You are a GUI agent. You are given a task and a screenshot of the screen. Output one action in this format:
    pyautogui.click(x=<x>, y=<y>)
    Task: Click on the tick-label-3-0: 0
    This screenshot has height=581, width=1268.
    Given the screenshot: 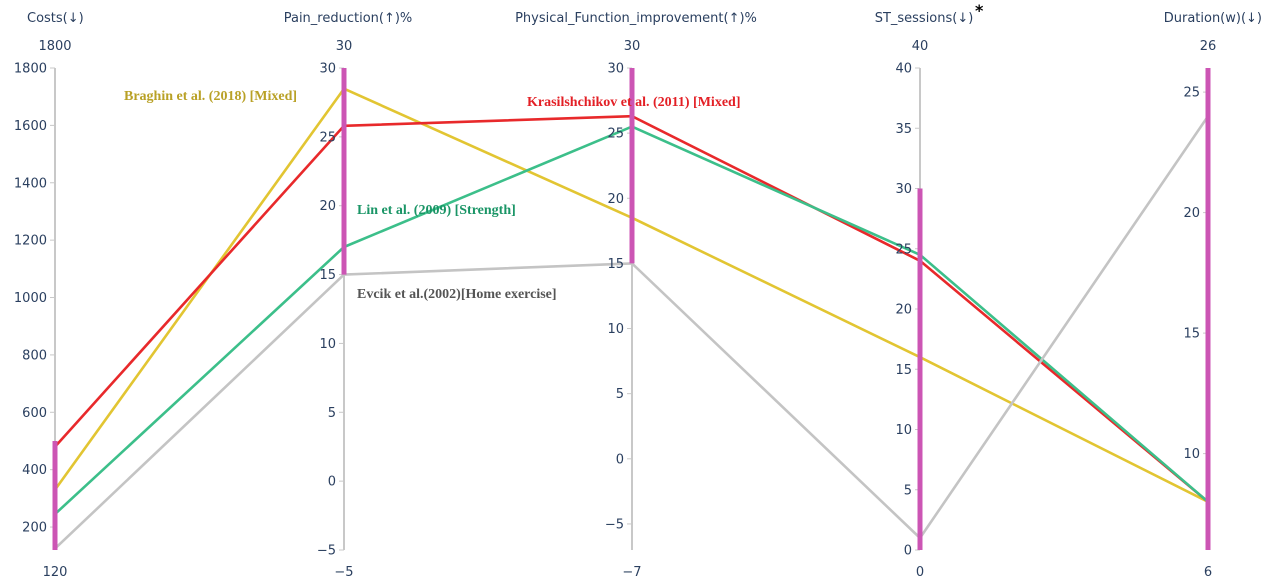 What is the action you would take?
    pyautogui.click(x=908, y=551)
    